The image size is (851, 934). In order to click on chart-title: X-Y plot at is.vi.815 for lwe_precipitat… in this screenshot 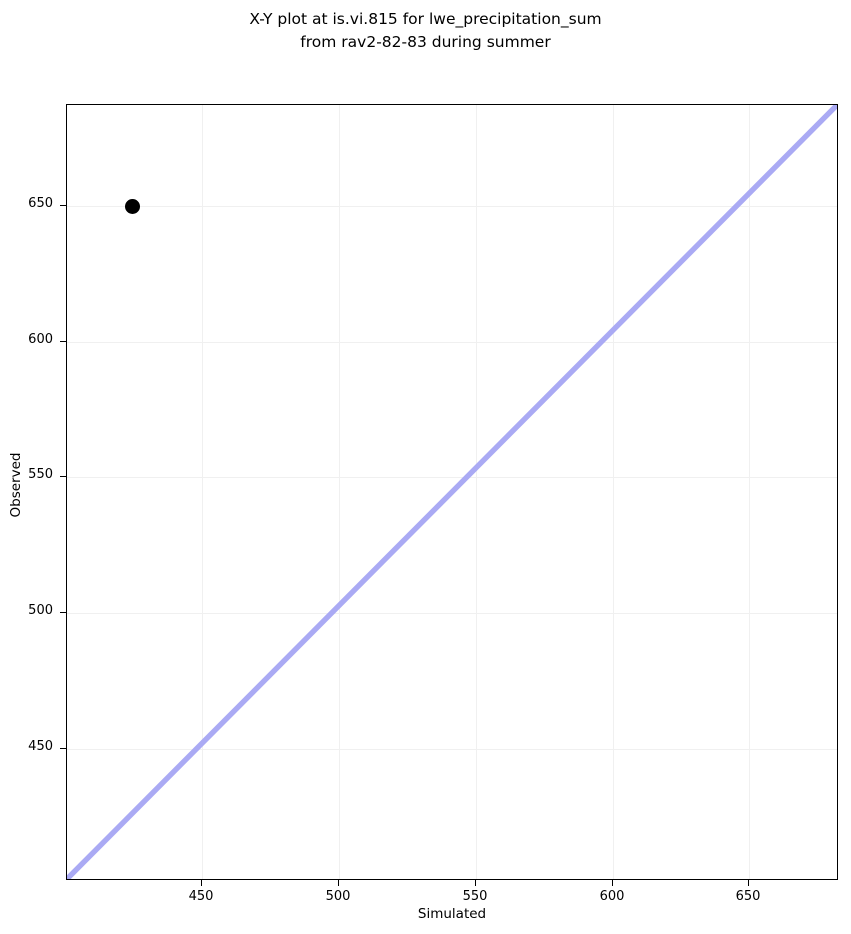, I will do `click(425, 30)`.